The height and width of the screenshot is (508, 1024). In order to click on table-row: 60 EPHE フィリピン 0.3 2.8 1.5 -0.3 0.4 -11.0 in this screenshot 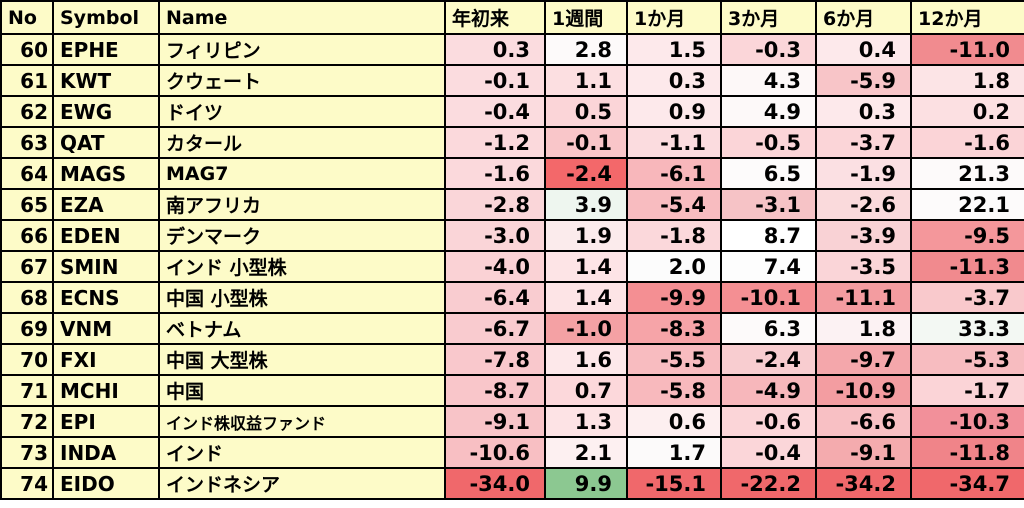, I will do `click(512, 49)`.